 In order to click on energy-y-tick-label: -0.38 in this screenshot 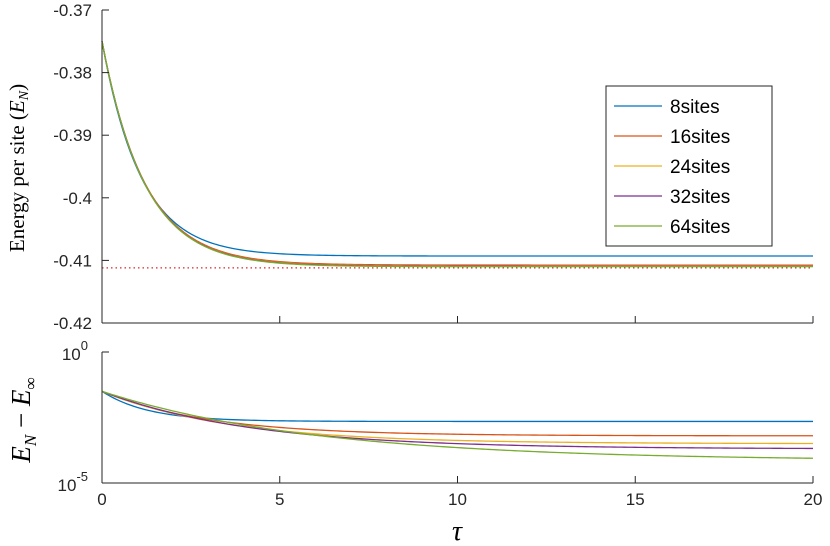, I will do `click(72, 73)`.